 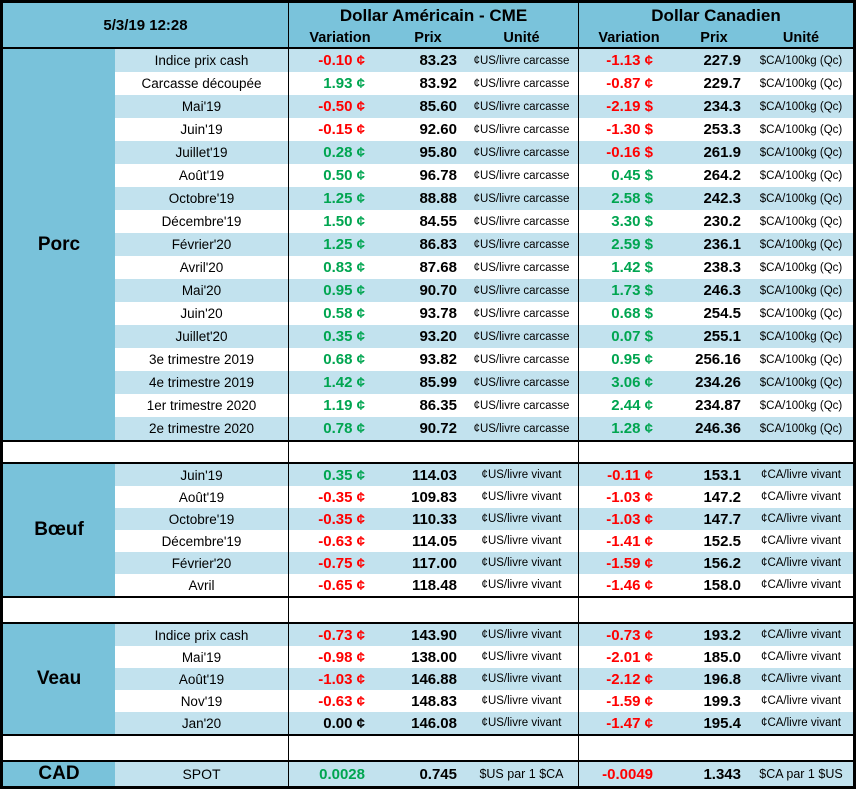 What do you see at coordinates (714, 106) in the screenshot?
I see `ca-price-value: 234.3` at bounding box center [714, 106].